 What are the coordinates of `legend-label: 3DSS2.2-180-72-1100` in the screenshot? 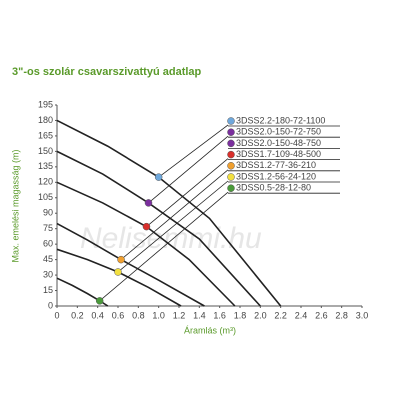 It's located at (280, 120).